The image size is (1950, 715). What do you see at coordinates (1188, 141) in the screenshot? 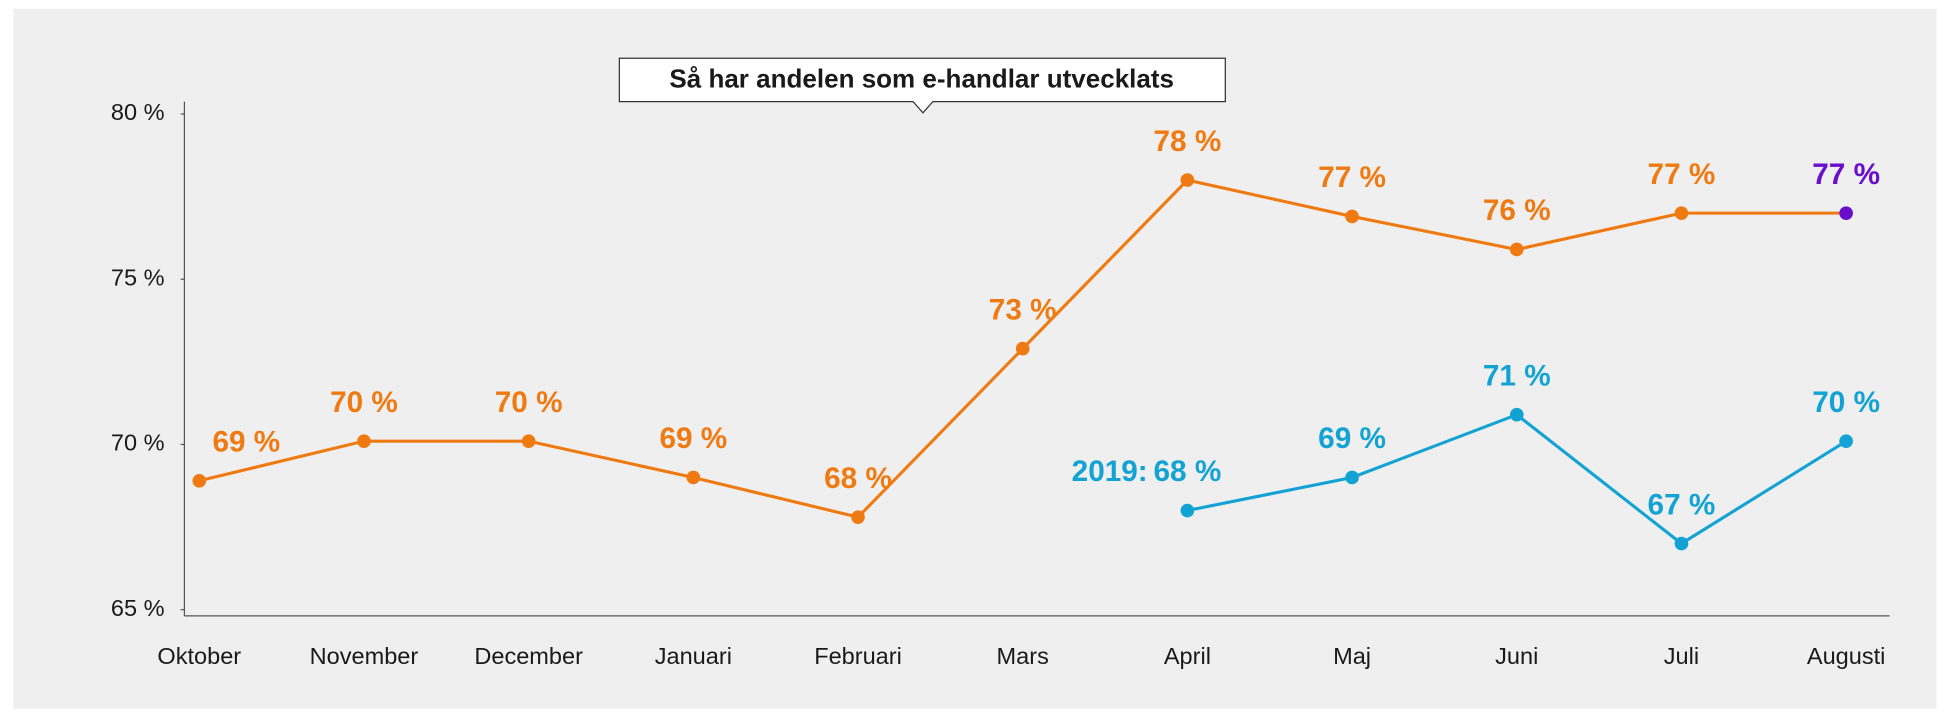
I see `data-label: 78 %` at bounding box center [1188, 141].